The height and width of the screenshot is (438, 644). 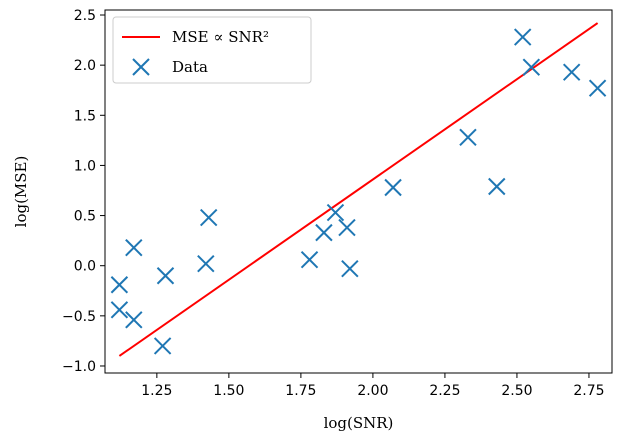 What do you see at coordinates (85, 116) in the screenshot?
I see `y-tick-label: 1.5` at bounding box center [85, 116].